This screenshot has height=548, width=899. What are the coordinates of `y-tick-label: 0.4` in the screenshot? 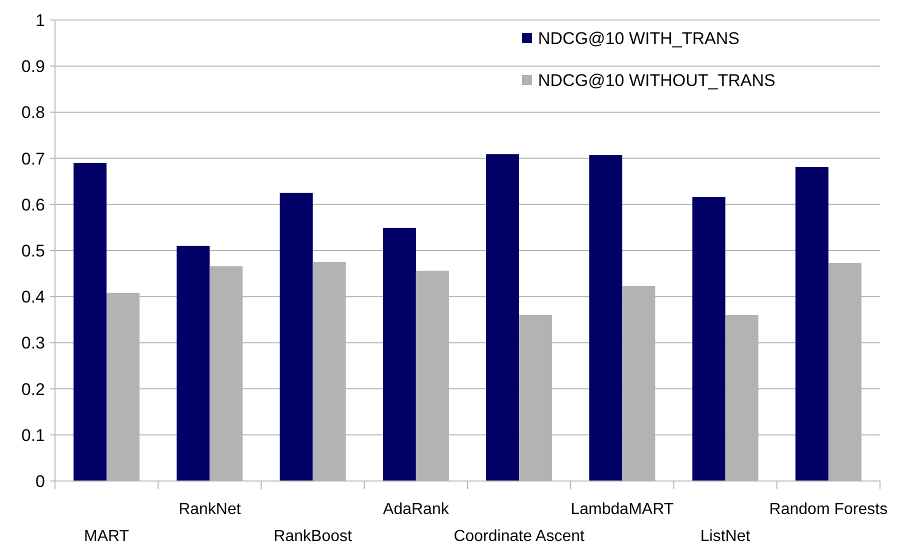 It's located at (33, 297).